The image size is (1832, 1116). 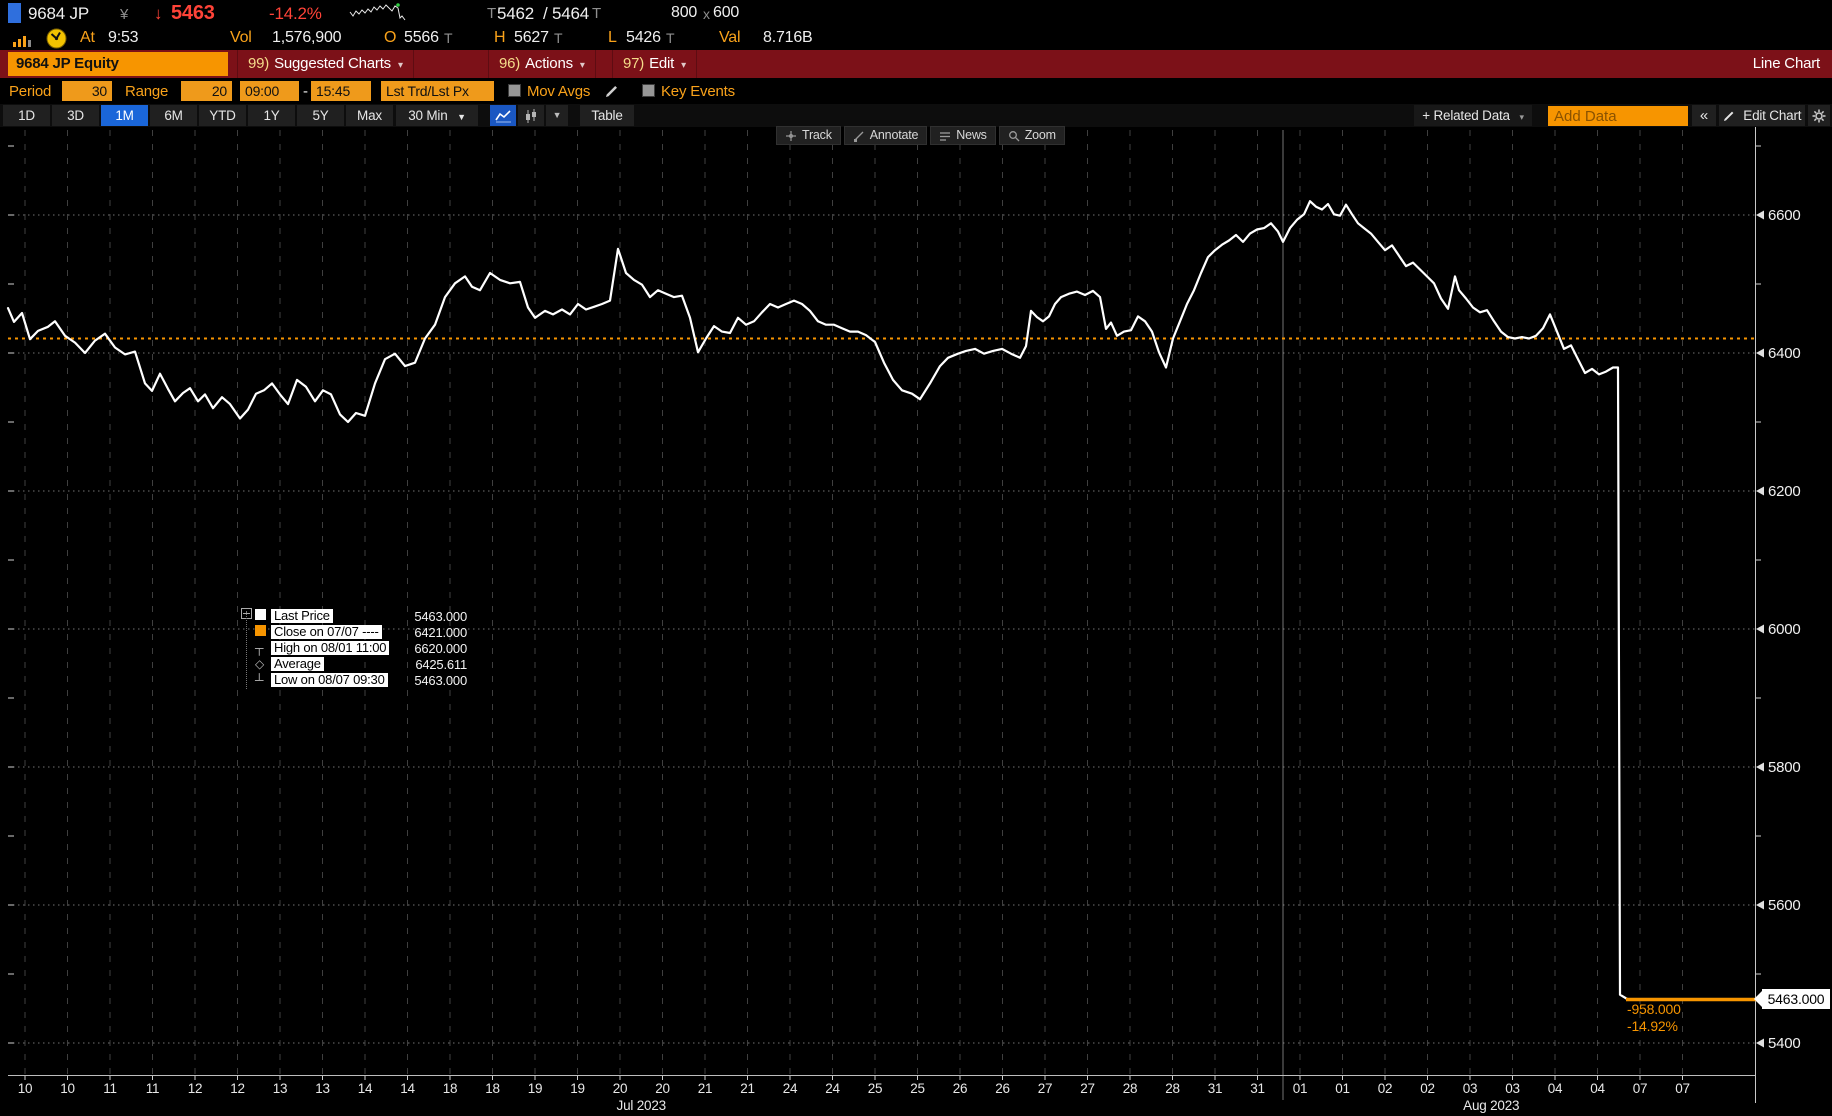 What do you see at coordinates (917, 1088) in the screenshot?
I see `x-axis-label: 25` at bounding box center [917, 1088].